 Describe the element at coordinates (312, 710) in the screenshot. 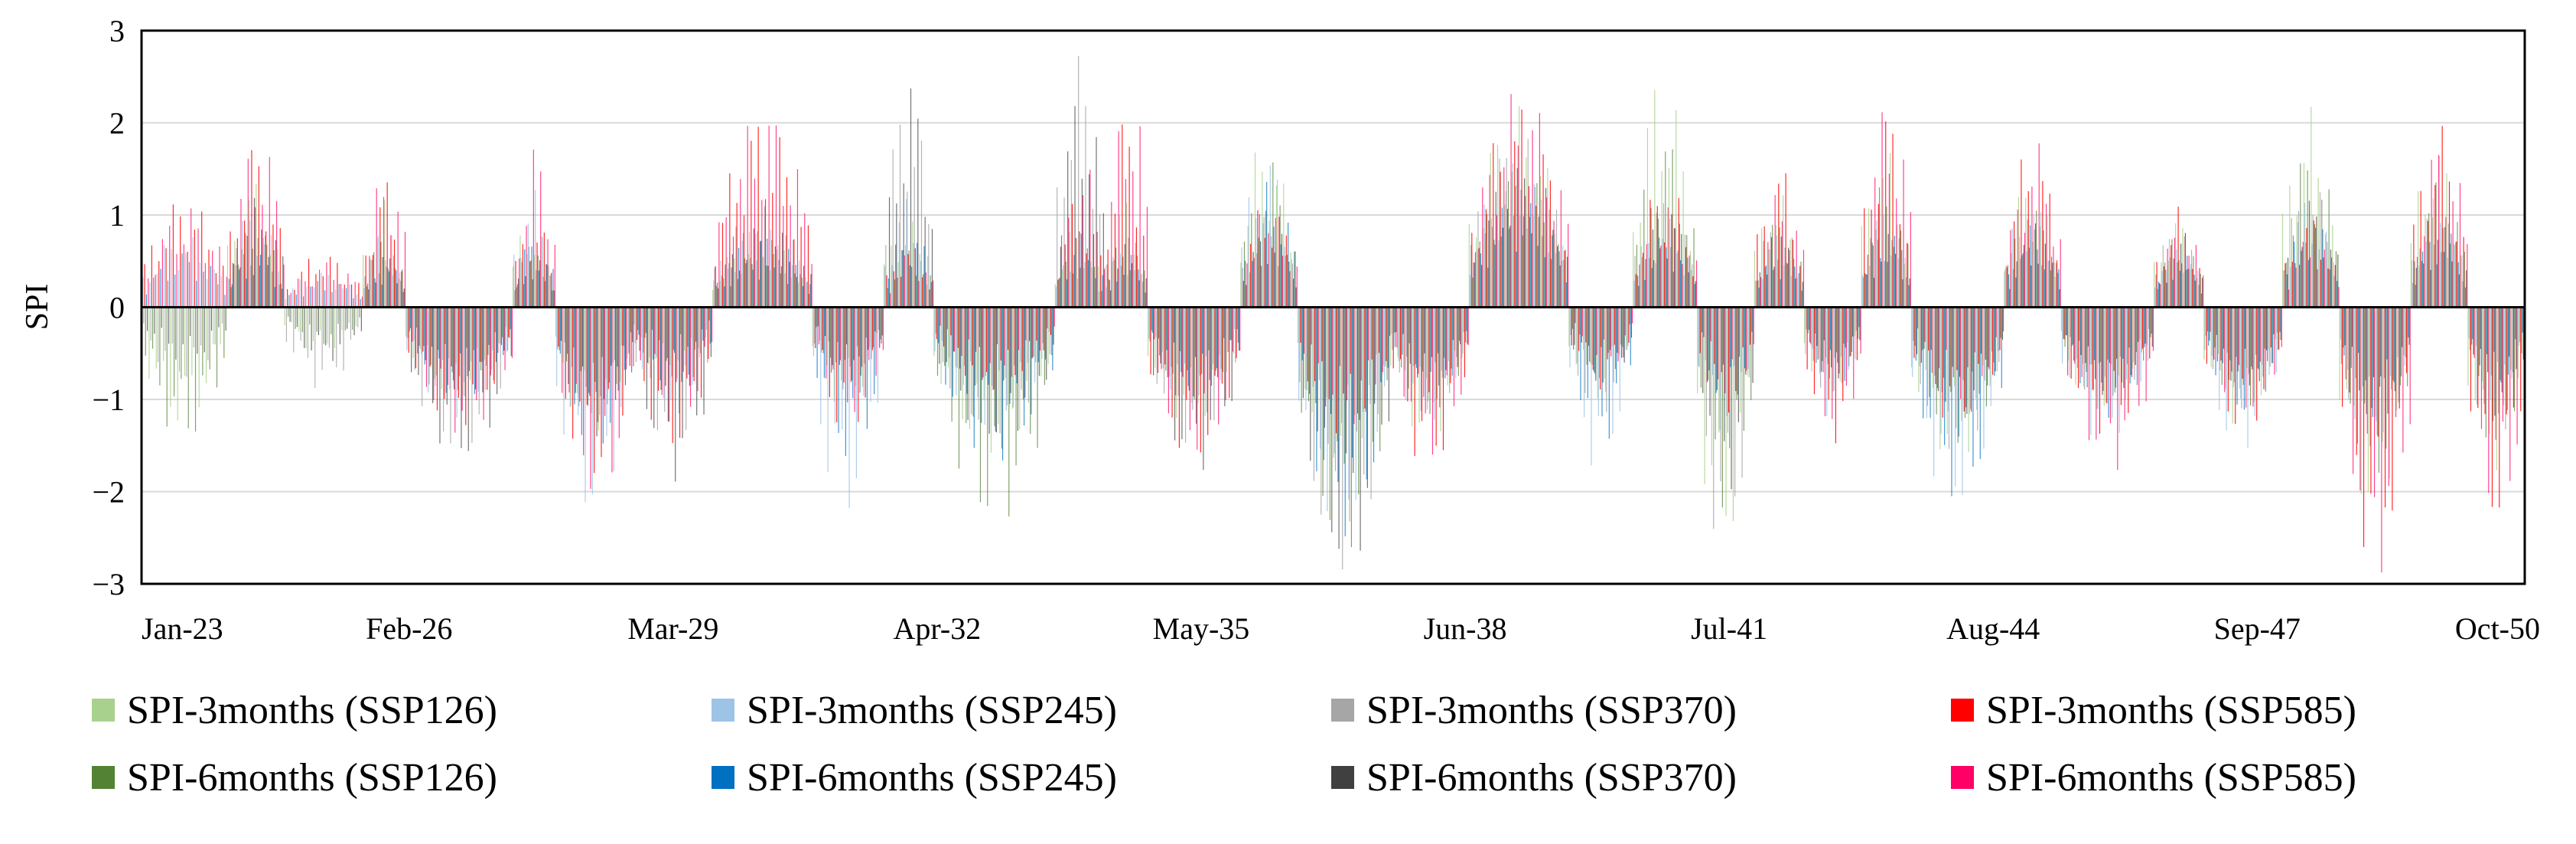

I see `legend-label: SPI-3months (SSP126)` at that location.